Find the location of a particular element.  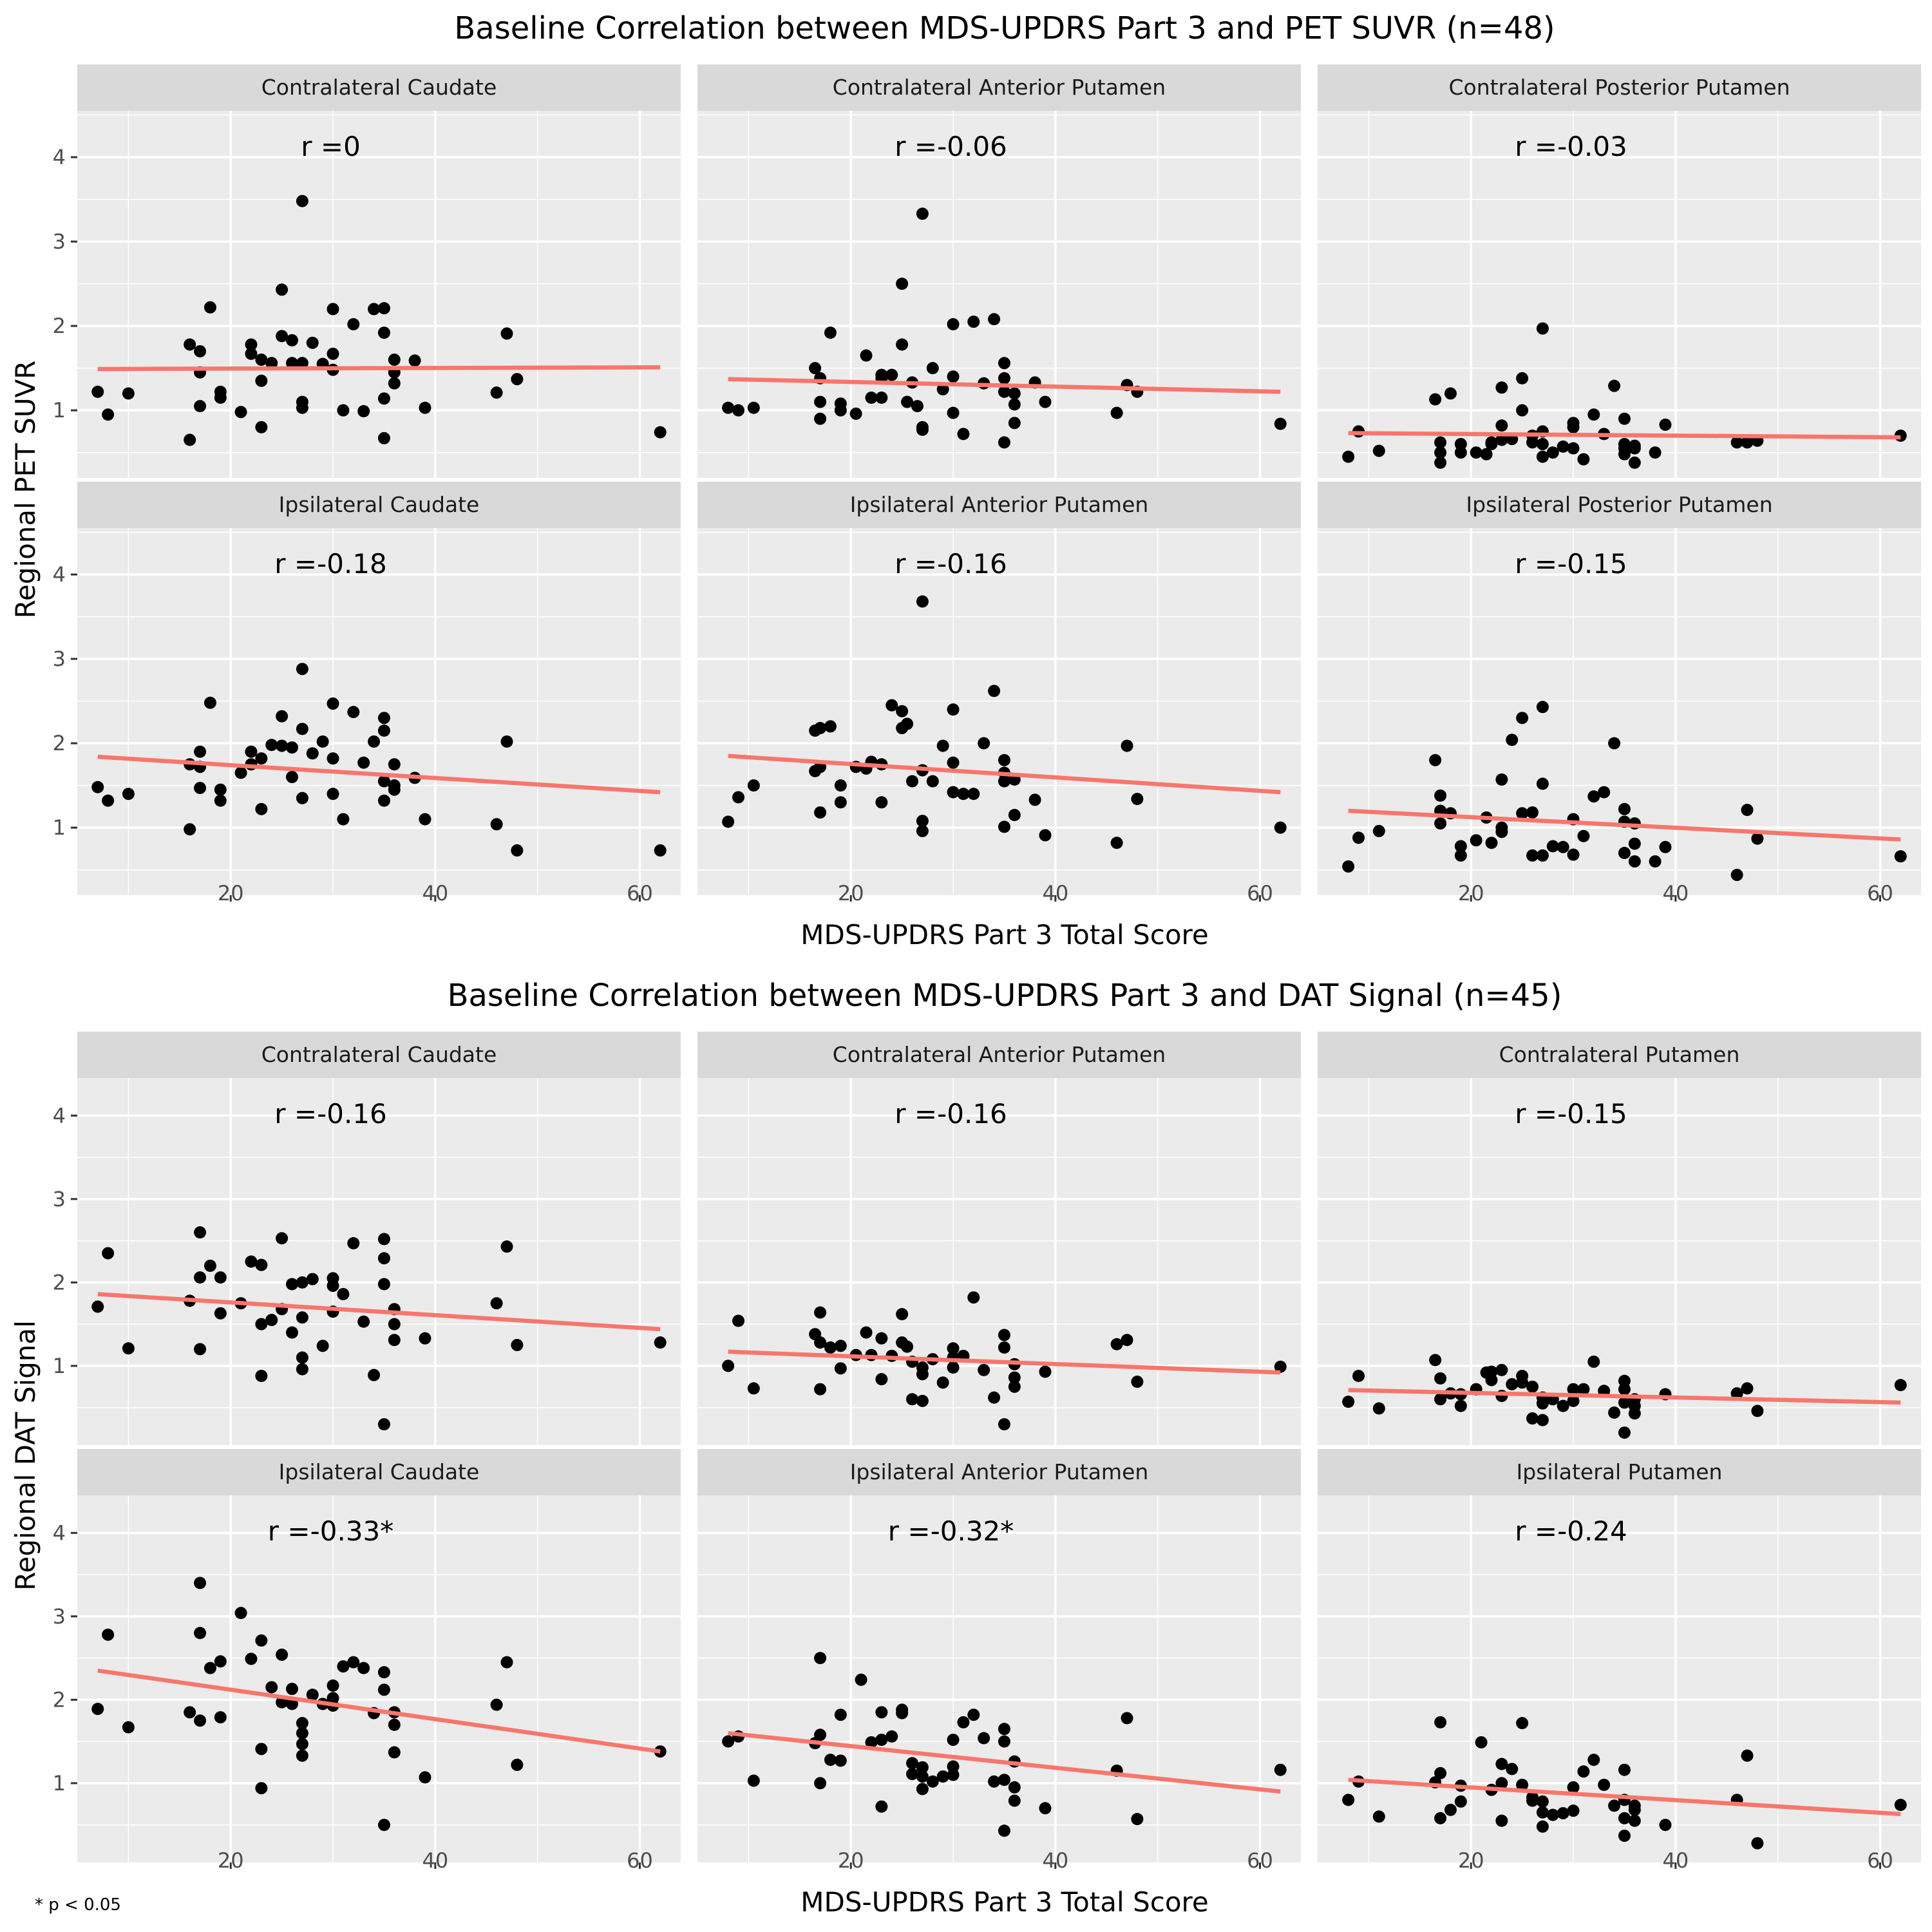

facet-label: Ipsilateral Caudate is located at coordinates (380, 505).